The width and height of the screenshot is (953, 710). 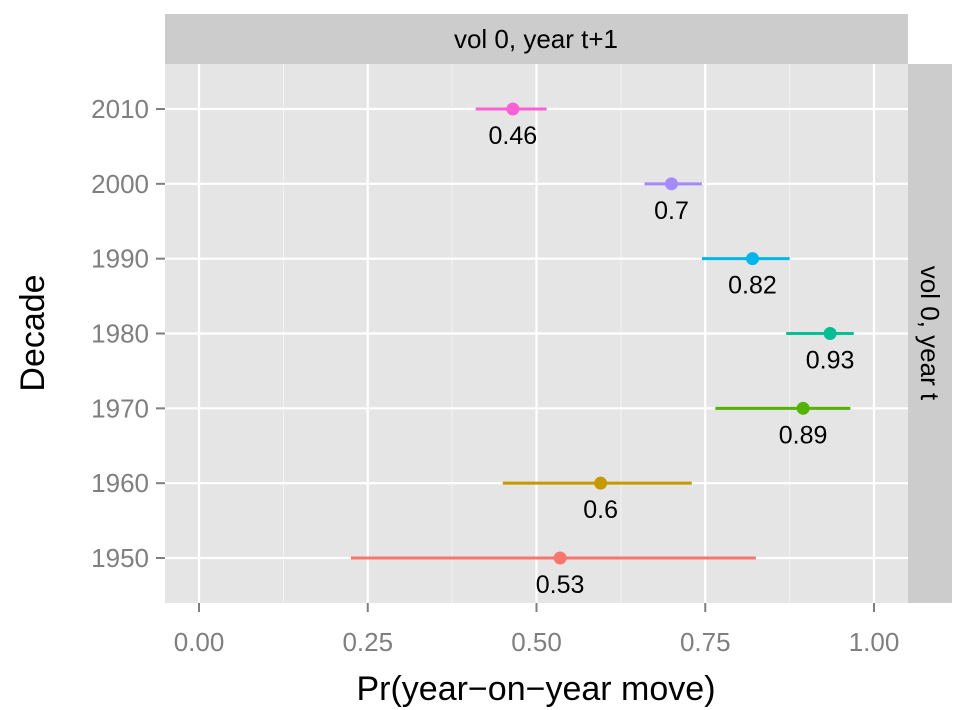 I want to click on x-tick-label: 0.00, so click(x=199, y=642).